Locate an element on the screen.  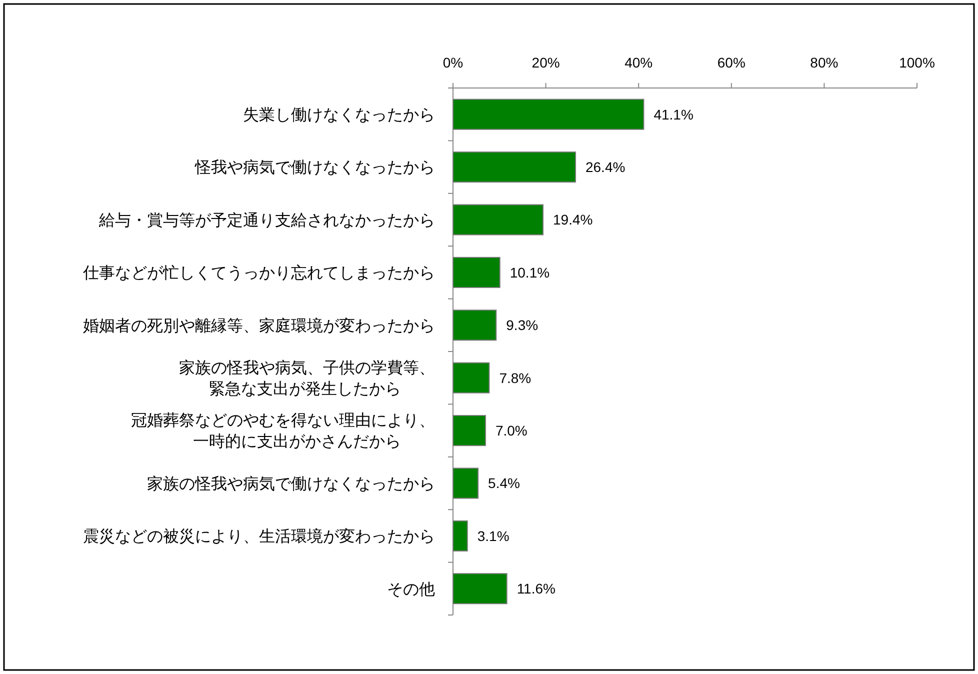
data-label: 26.4% is located at coordinates (605, 166).